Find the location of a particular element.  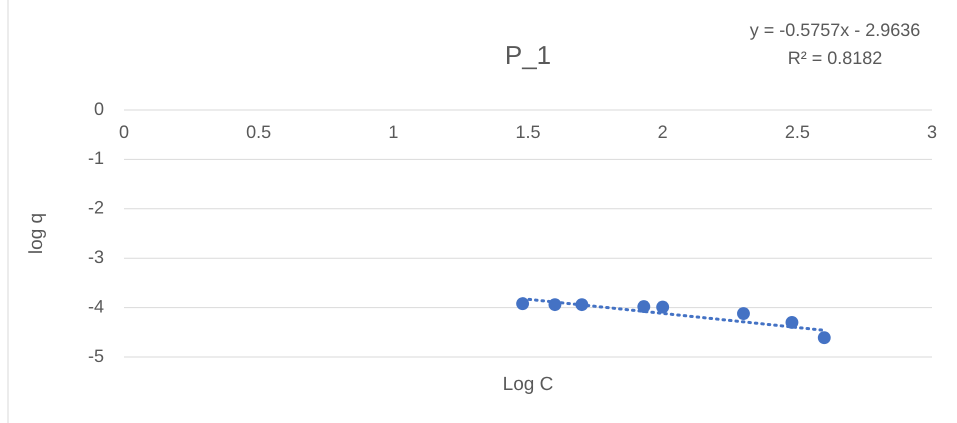

x-tick-label: 1.5 is located at coordinates (528, 132).